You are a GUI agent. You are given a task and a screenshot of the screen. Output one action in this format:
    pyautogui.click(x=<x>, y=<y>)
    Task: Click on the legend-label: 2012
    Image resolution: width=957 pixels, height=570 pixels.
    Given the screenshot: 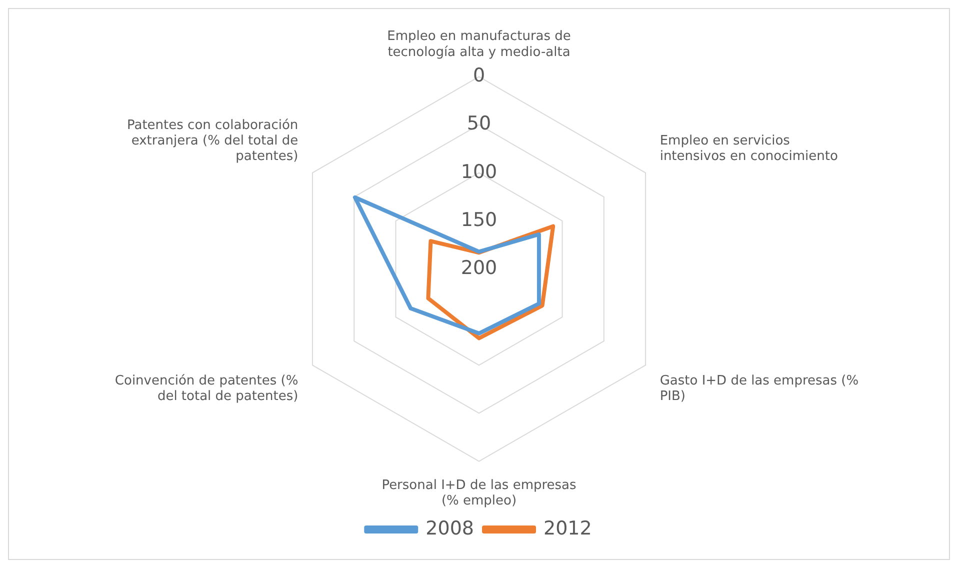 What is the action you would take?
    pyautogui.click(x=568, y=528)
    